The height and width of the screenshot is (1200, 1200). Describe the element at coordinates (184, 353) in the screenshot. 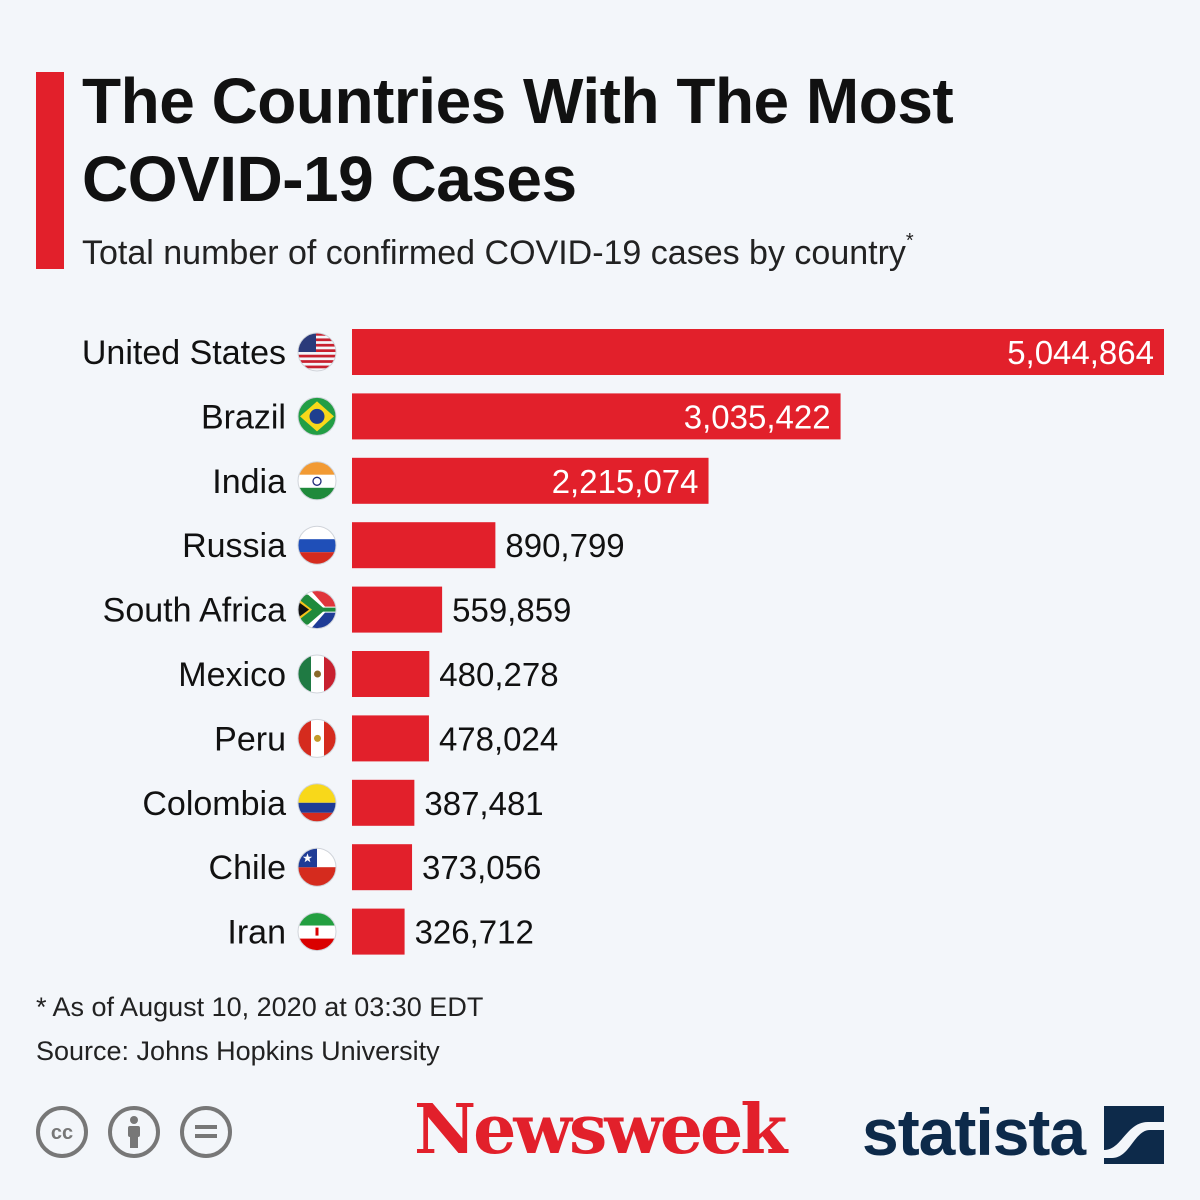

I see `country-label: United States` at that location.